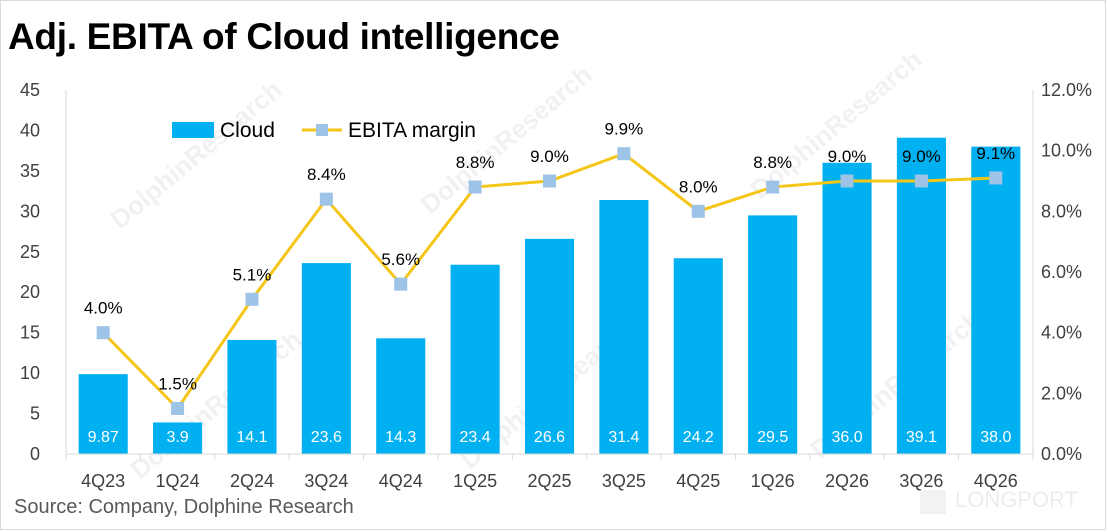  I want to click on y-left-tick-label: 45, so click(30, 90).